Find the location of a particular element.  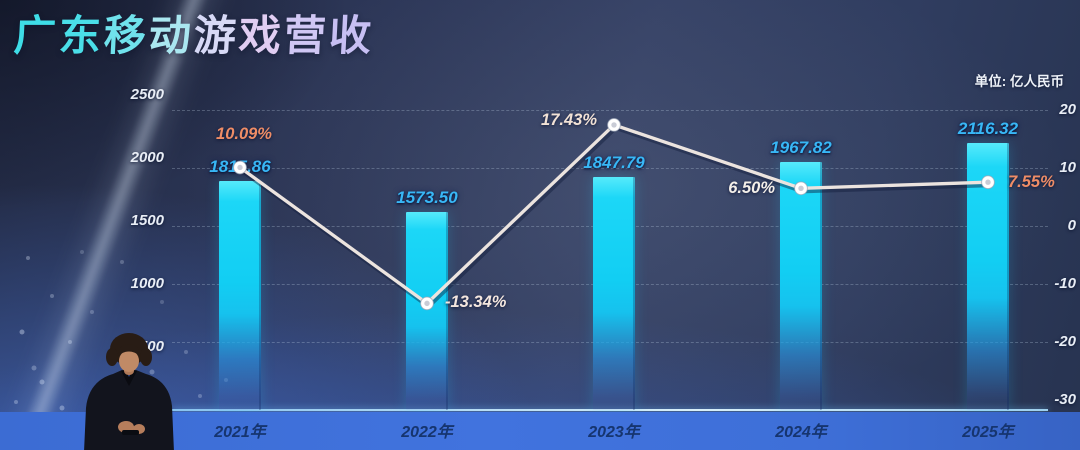

chart-title-char: 广 is located at coordinates (36, 35).